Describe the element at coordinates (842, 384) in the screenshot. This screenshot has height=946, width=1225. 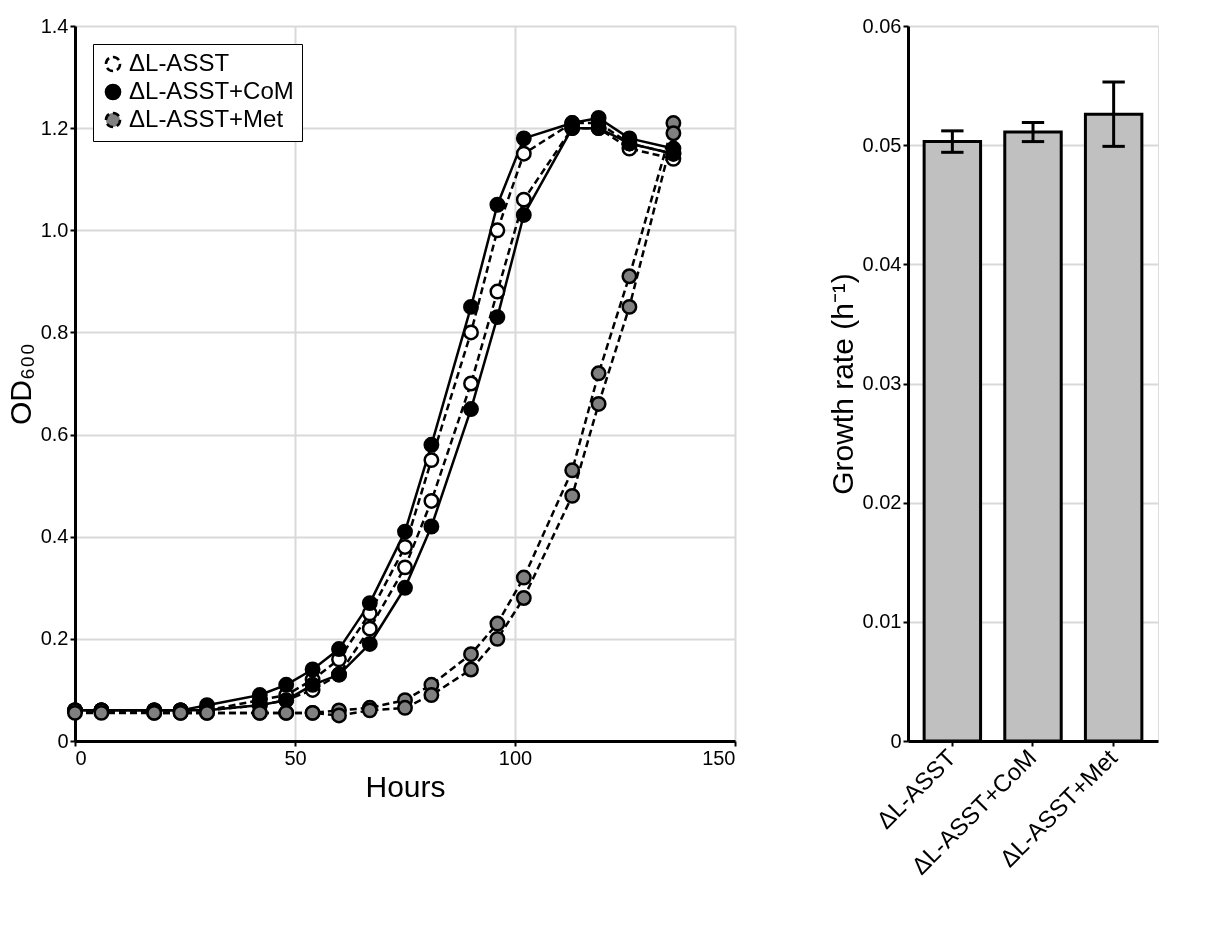
I see `y-axis-title: Growth rate (h⁻¹)` at that location.